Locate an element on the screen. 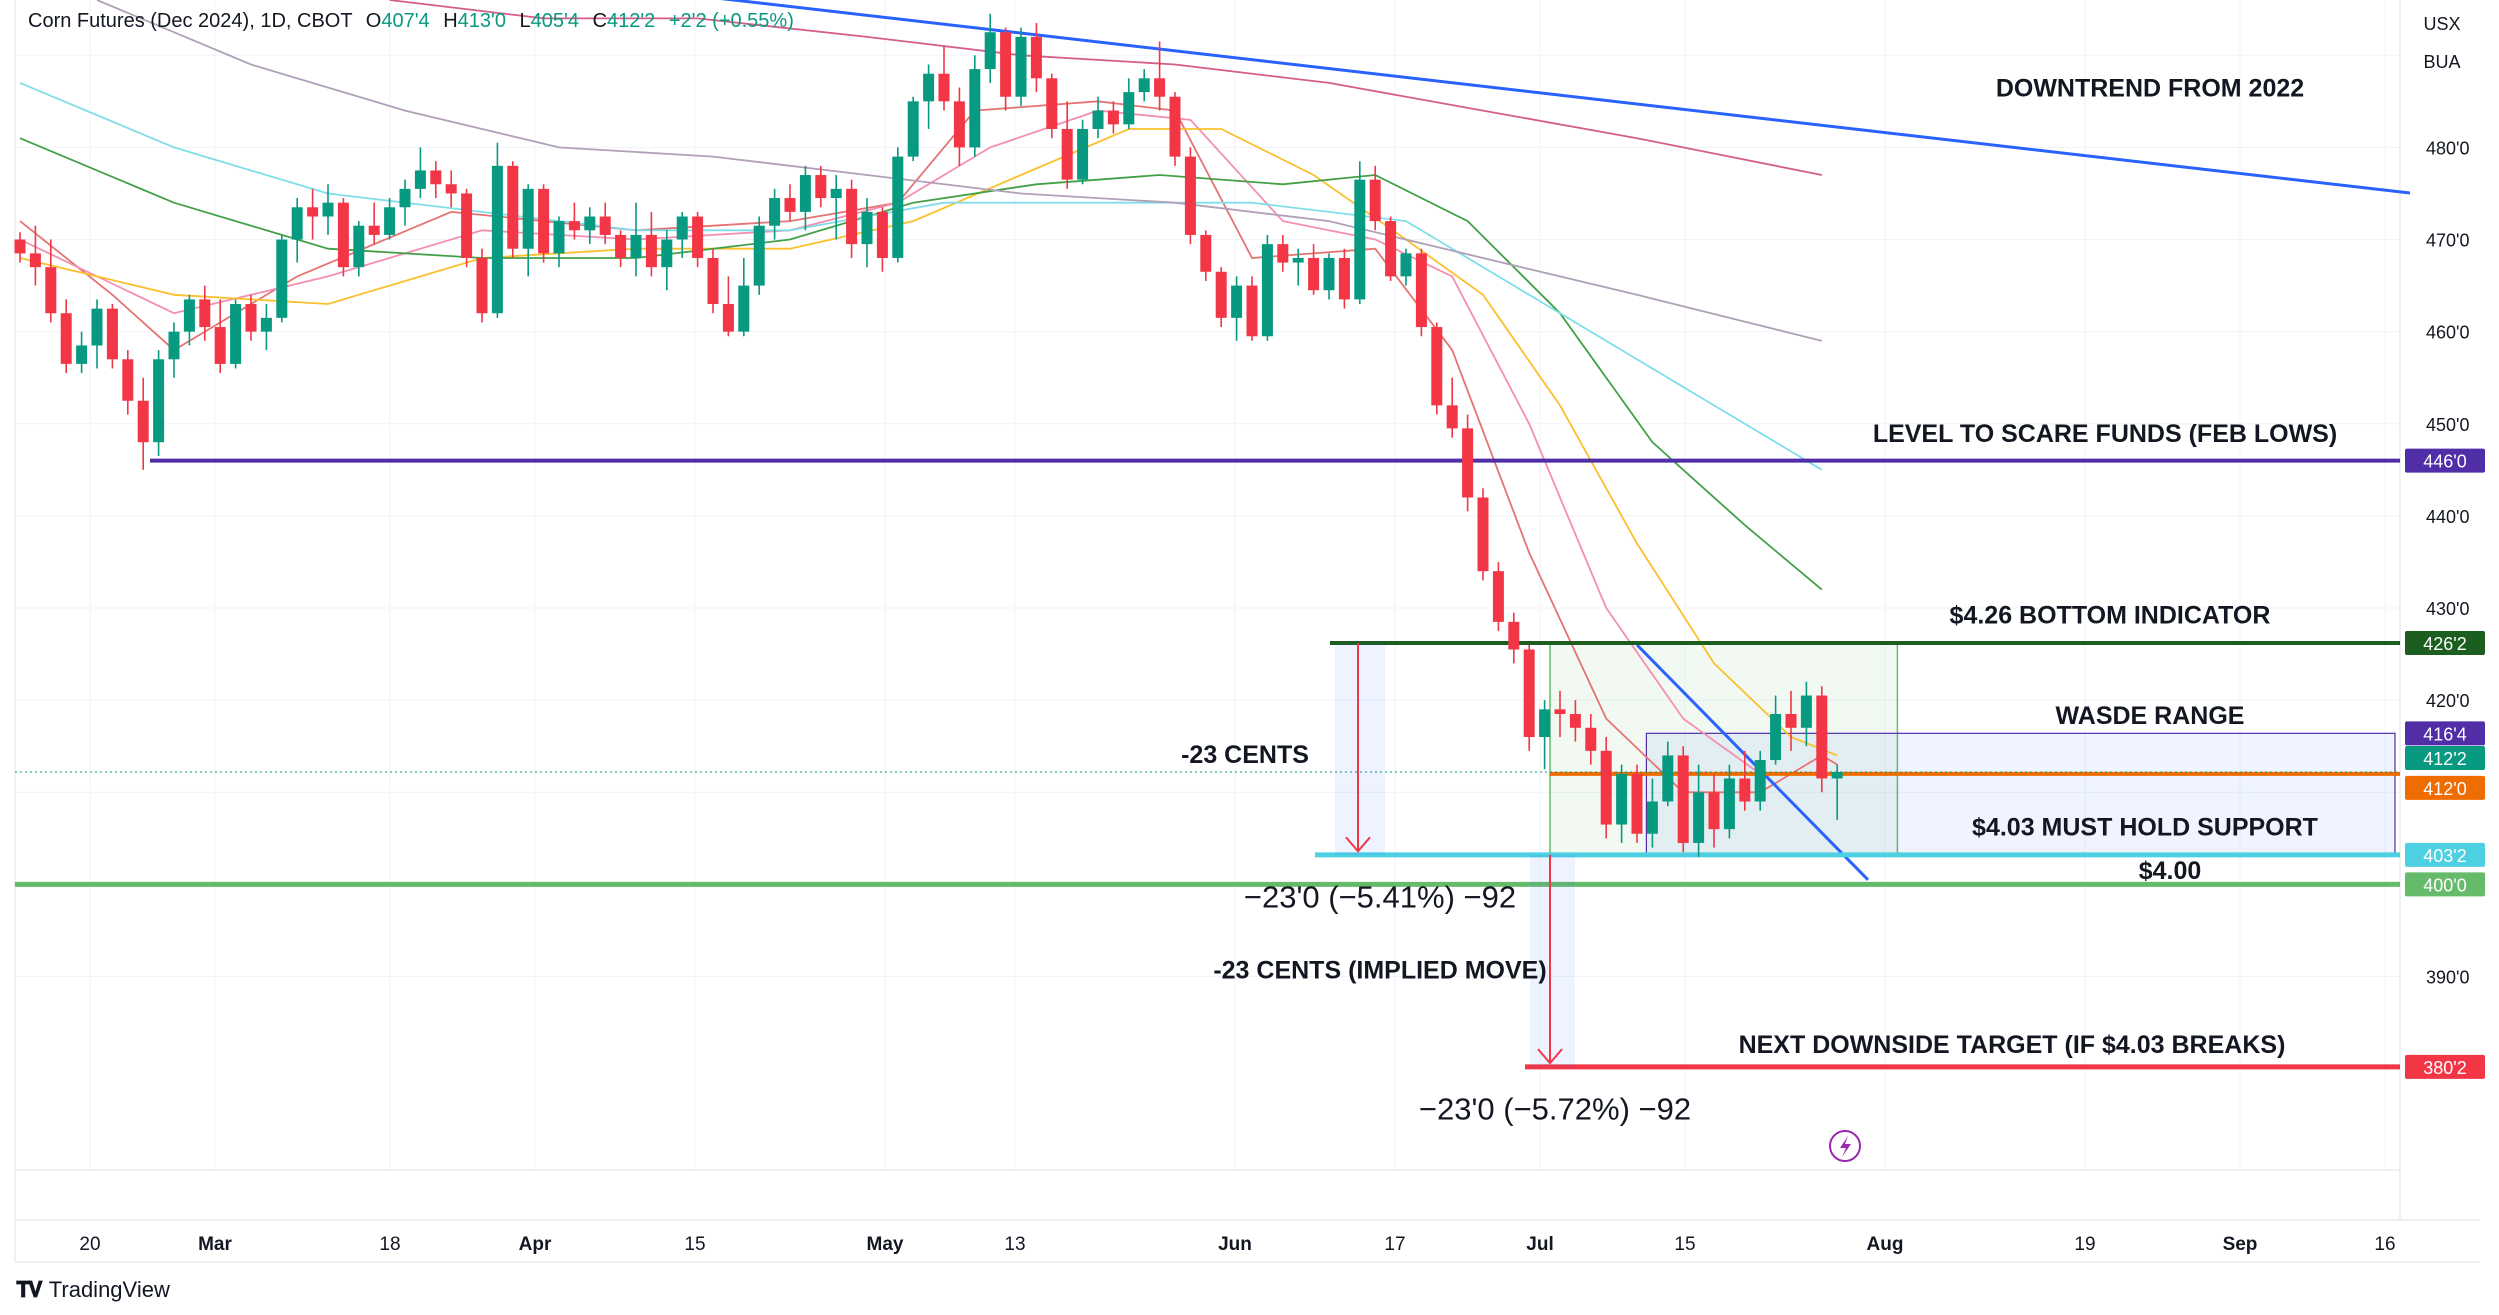 This screenshot has height=1315, width=2499. high-label: H is located at coordinates (450, 21).